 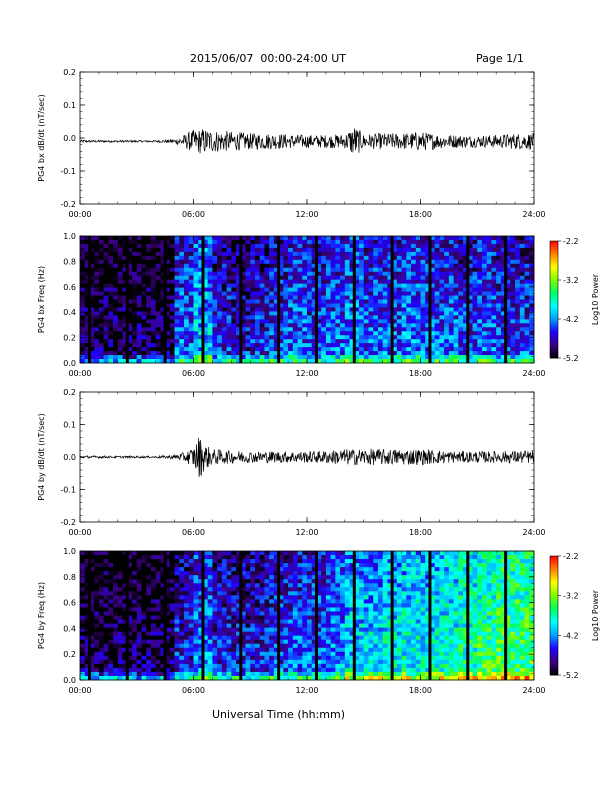 I want to click on bx-spectrogram-data-gap, so click(x=506, y=299).